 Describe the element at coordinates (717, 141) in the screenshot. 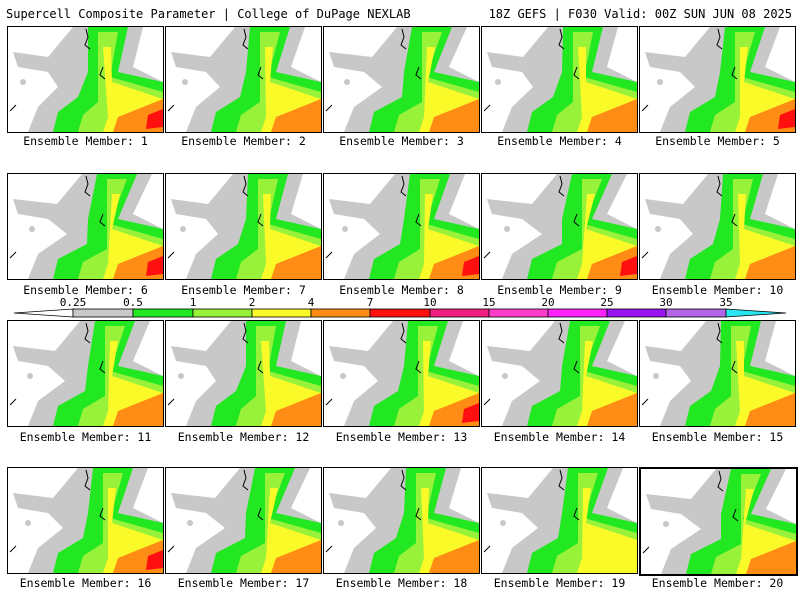

I see `ensemble-member-label: Ensemble Member: 5` at that location.